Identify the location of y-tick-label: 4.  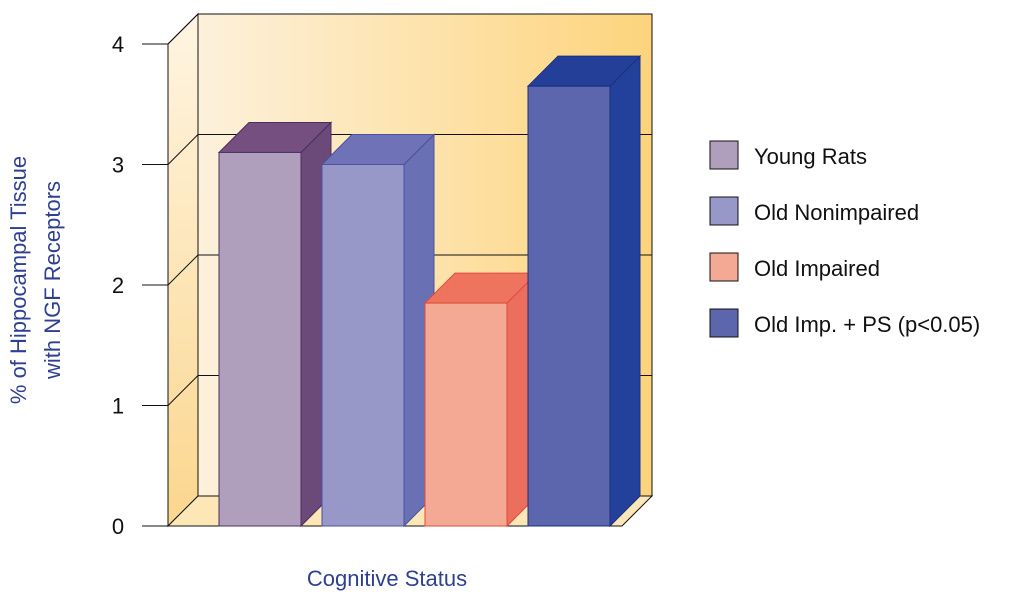
(118, 44).